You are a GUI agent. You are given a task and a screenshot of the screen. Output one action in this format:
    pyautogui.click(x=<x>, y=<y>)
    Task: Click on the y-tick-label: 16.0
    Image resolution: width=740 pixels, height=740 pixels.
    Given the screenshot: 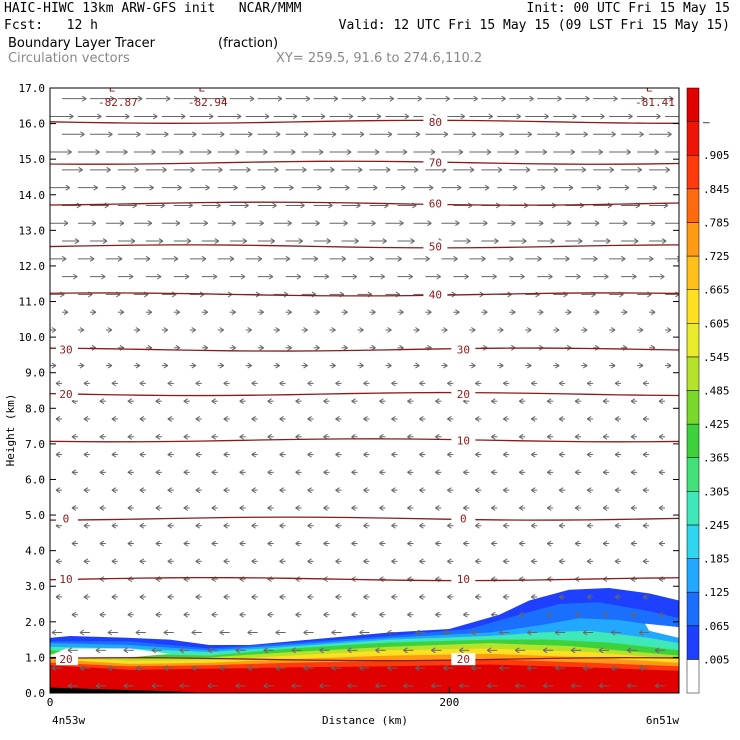 What is the action you would take?
    pyautogui.click(x=32, y=124)
    